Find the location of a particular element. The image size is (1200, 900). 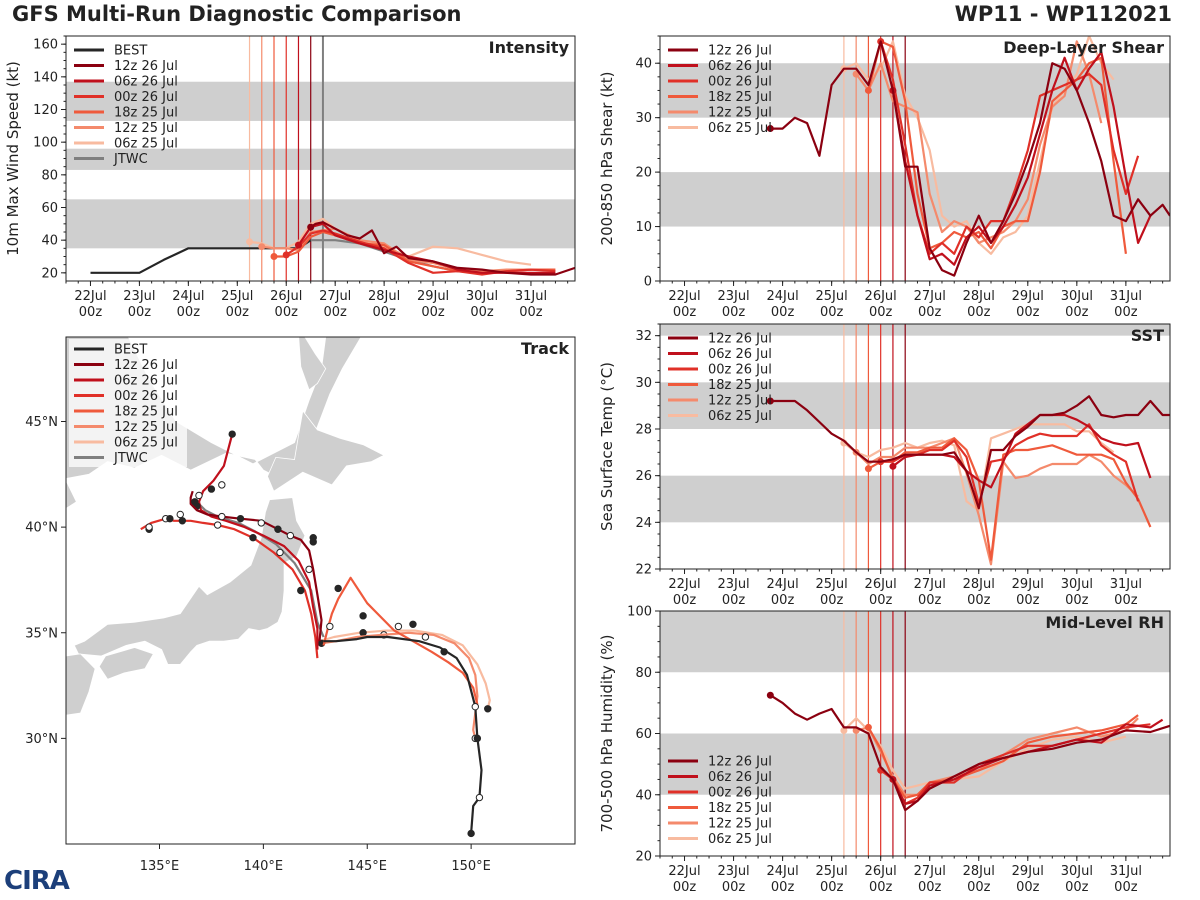

y-tick-label: 45°N is located at coordinates (41, 422).